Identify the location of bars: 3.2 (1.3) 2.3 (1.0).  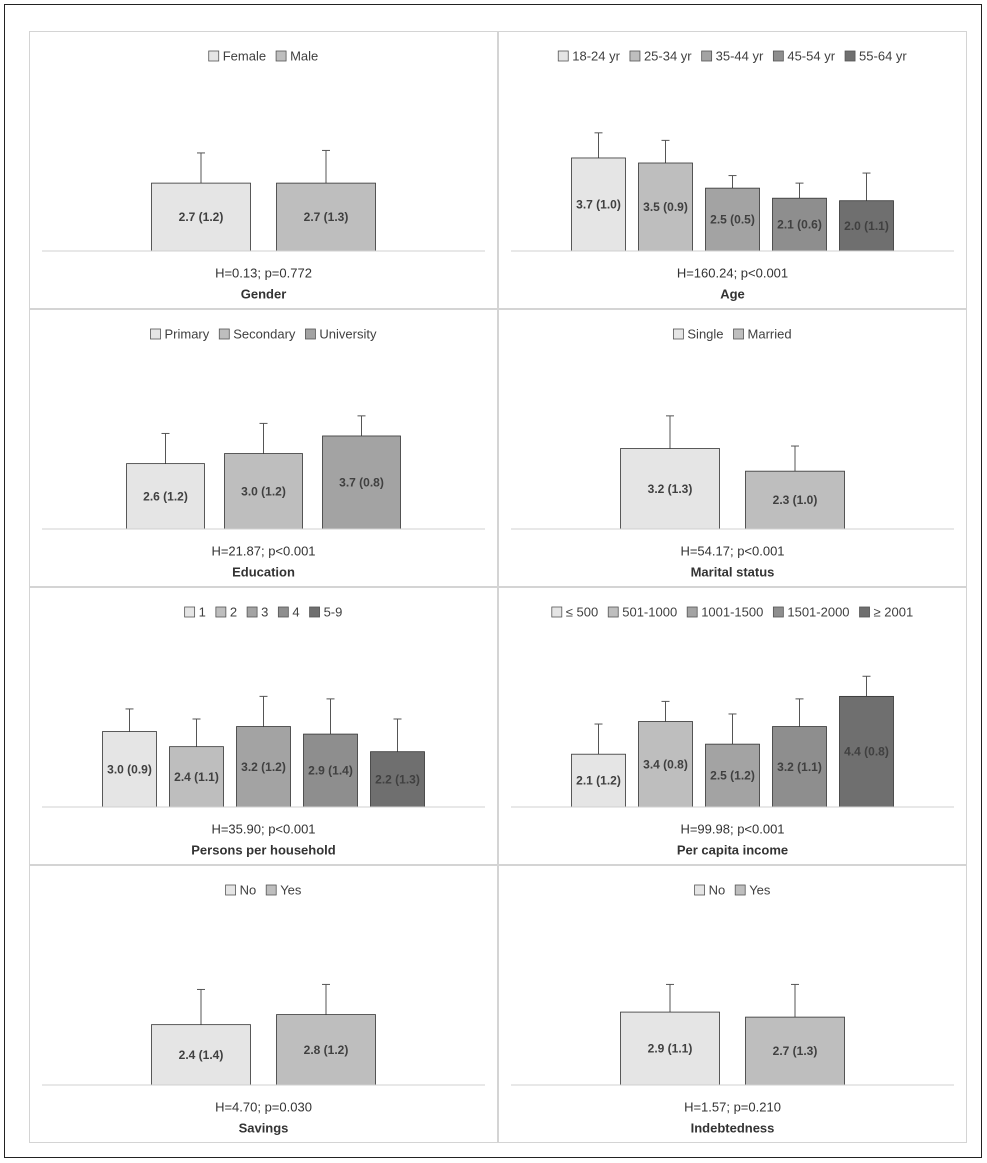
(732, 472).